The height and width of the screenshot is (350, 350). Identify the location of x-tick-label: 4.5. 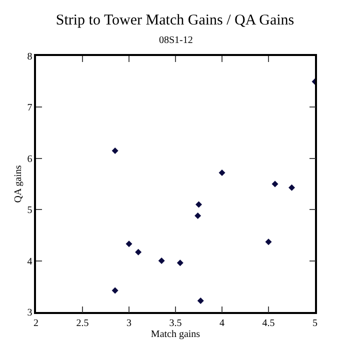
(268, 323).